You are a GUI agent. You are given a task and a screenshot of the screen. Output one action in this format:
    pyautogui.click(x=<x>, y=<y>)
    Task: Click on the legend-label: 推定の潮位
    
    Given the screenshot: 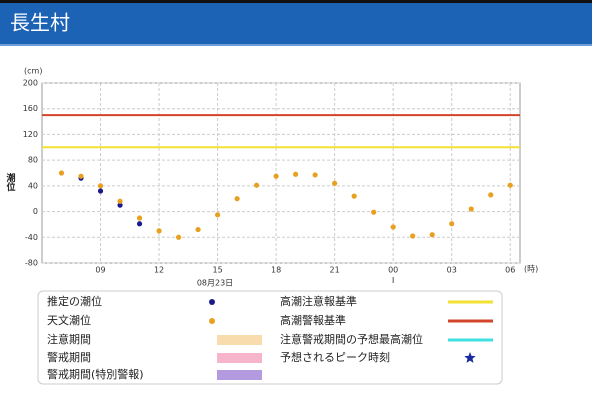 What is the action you would take?
    pyautogui.click(x=74, y=301)
    